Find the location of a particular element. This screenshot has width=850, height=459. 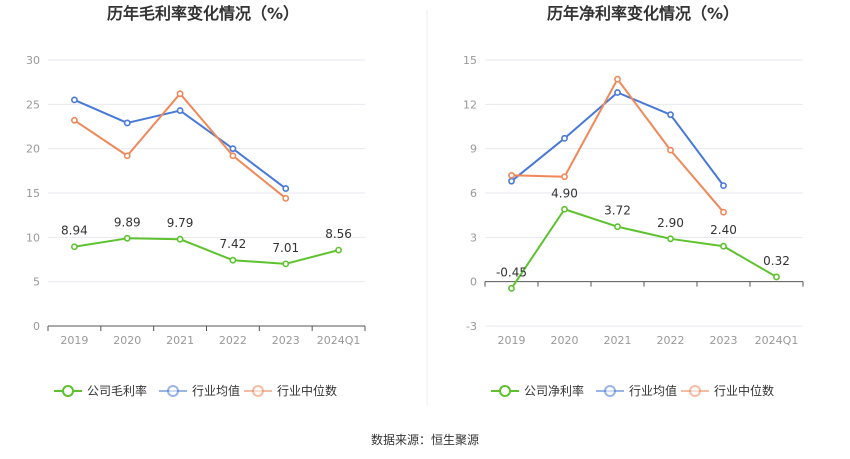

data-label: 2.40 is located at coordinates (723, 230).